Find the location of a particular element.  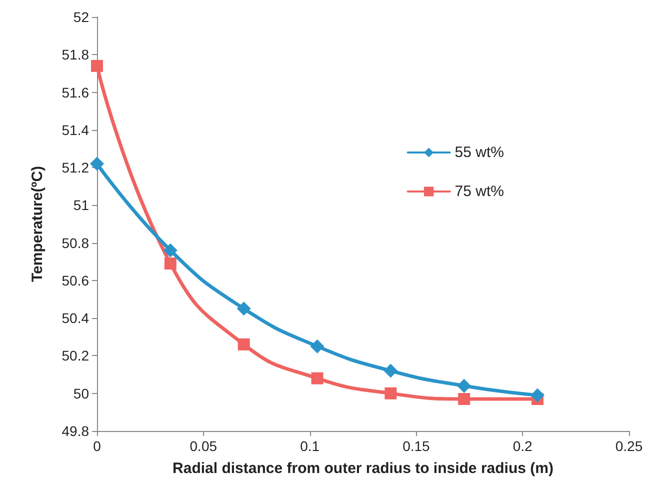

y-tick-label: 50.2 is located at coordinates (76, 356).